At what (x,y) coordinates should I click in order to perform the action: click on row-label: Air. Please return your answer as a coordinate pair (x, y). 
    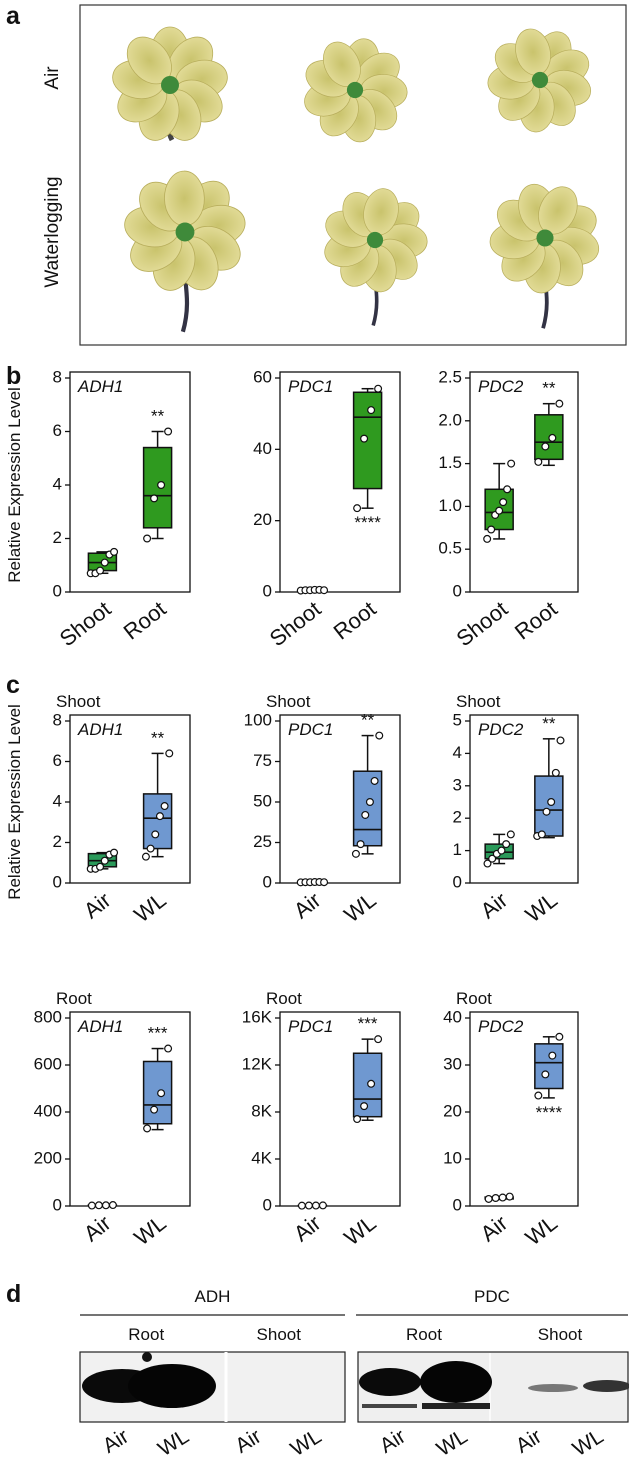
    Looking at the image, I should click on (52, 78).